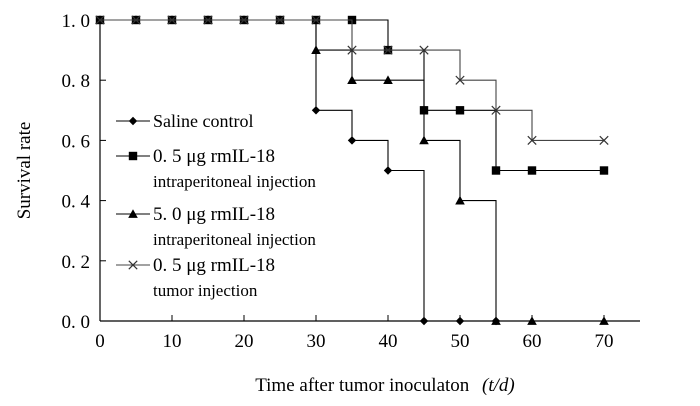 This screenshot has height=406, width=700. What do you see at coordinates (172, 341) in the screenshot?
I see `x-tick-label: 10` at bounding box center [172, 341].